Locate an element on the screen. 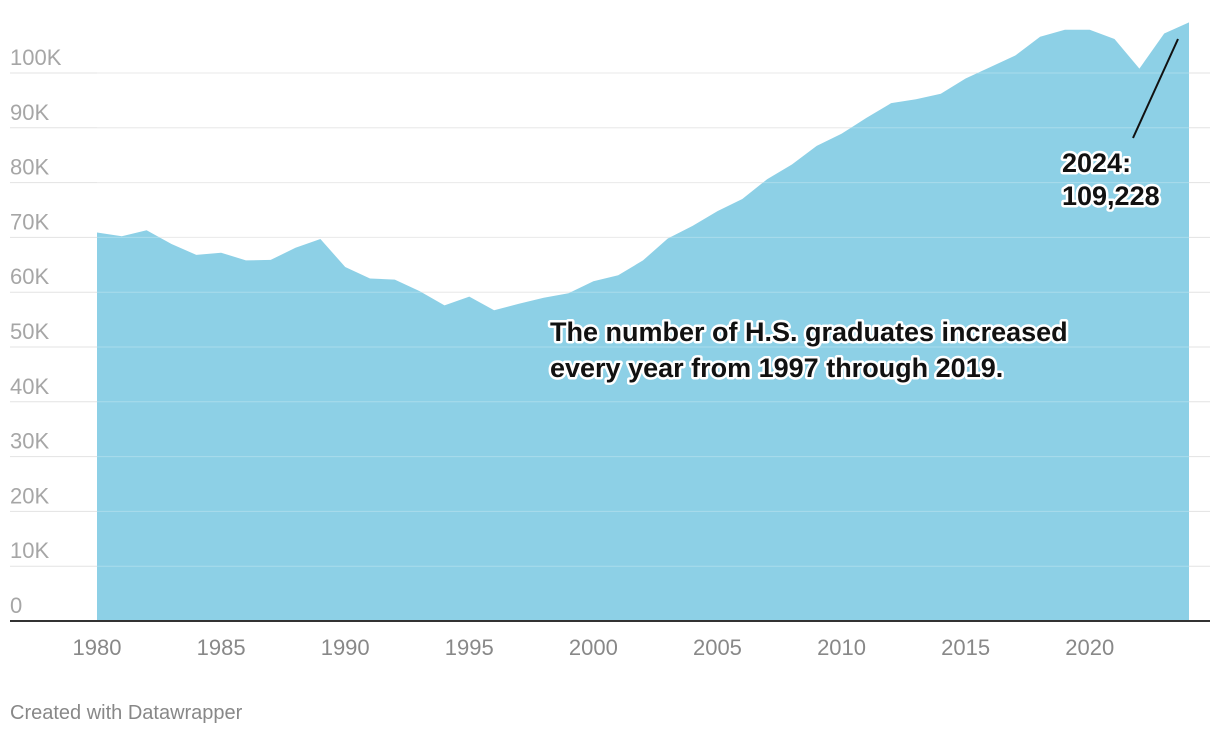 This screenshot has width=1220, height=738. annotation-trend-line-2: every year from 1997 through 2019. is located at coordinates (776, 368).